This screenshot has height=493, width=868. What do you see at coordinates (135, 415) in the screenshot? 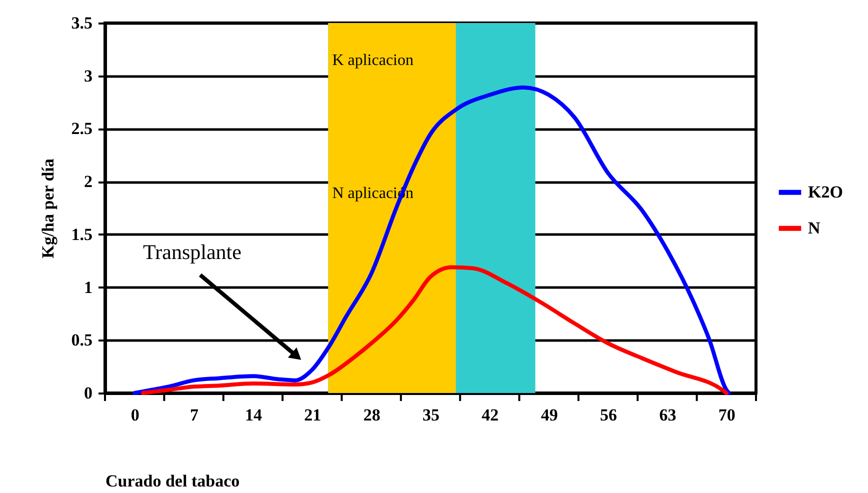
I see `x-tick-label: 0` at bounding box center [135, 415].